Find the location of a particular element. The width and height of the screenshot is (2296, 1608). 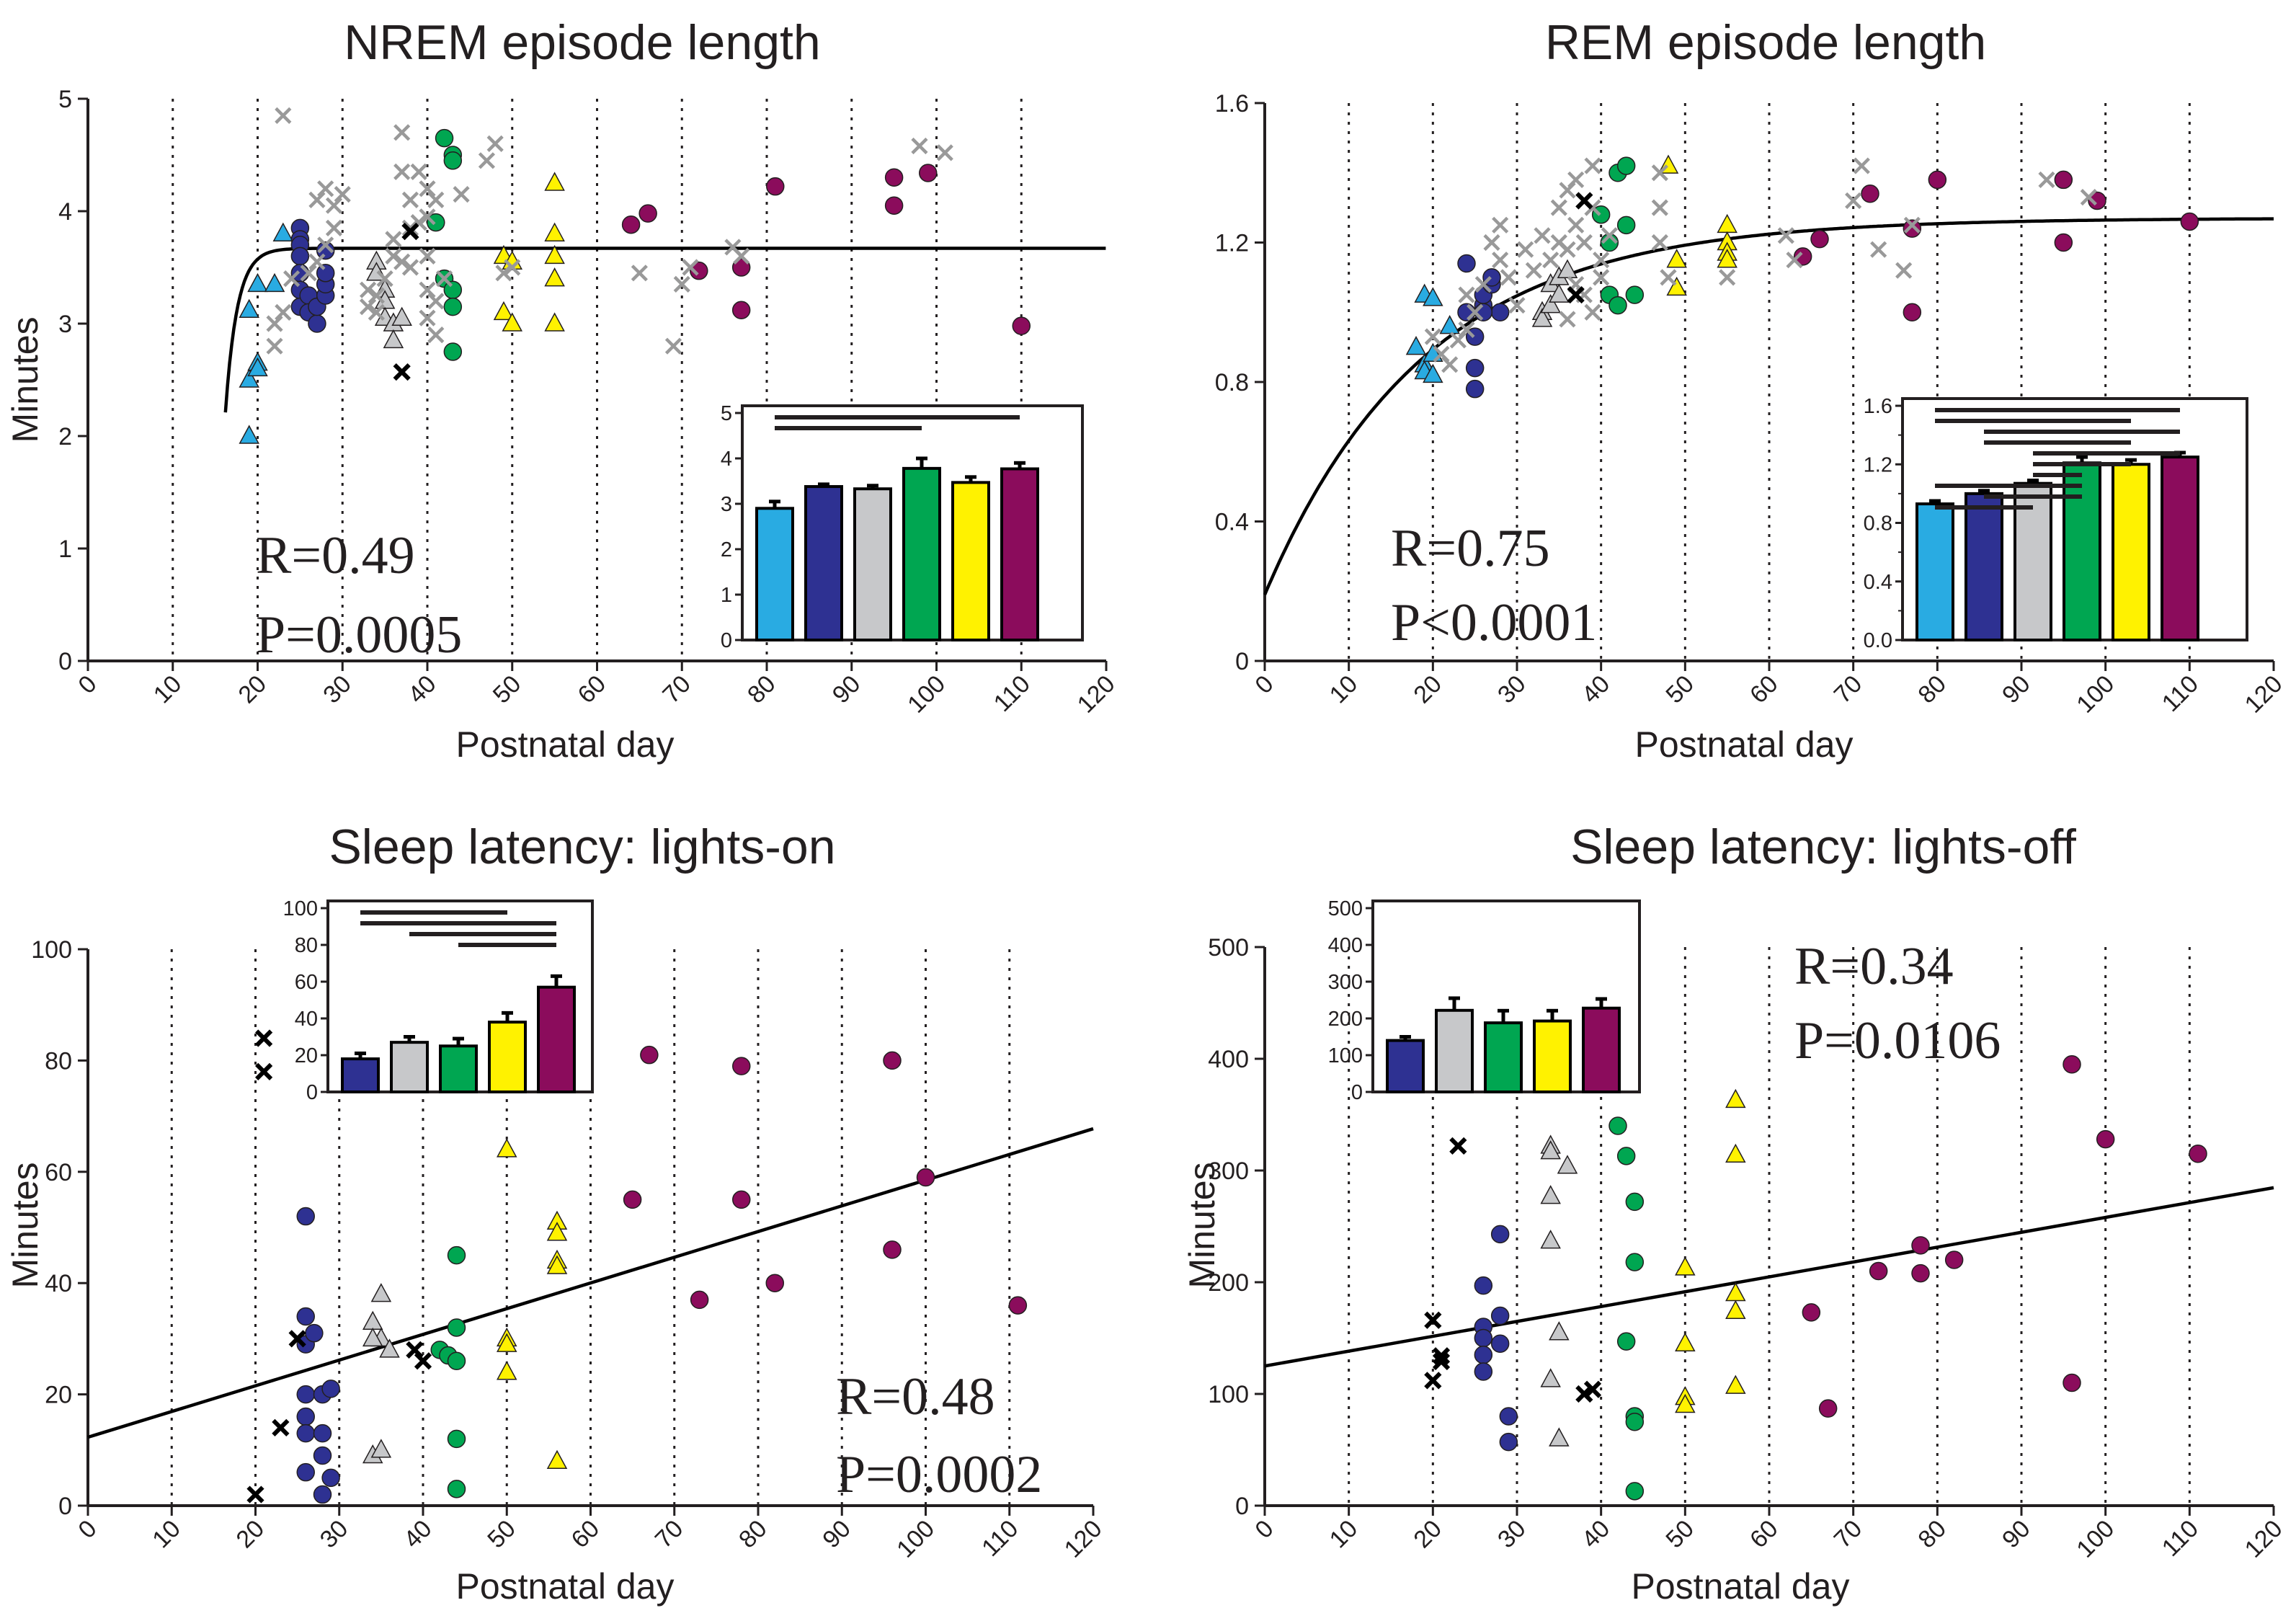

y-tick-label: 200 is located at coordinates (1228, 1283).